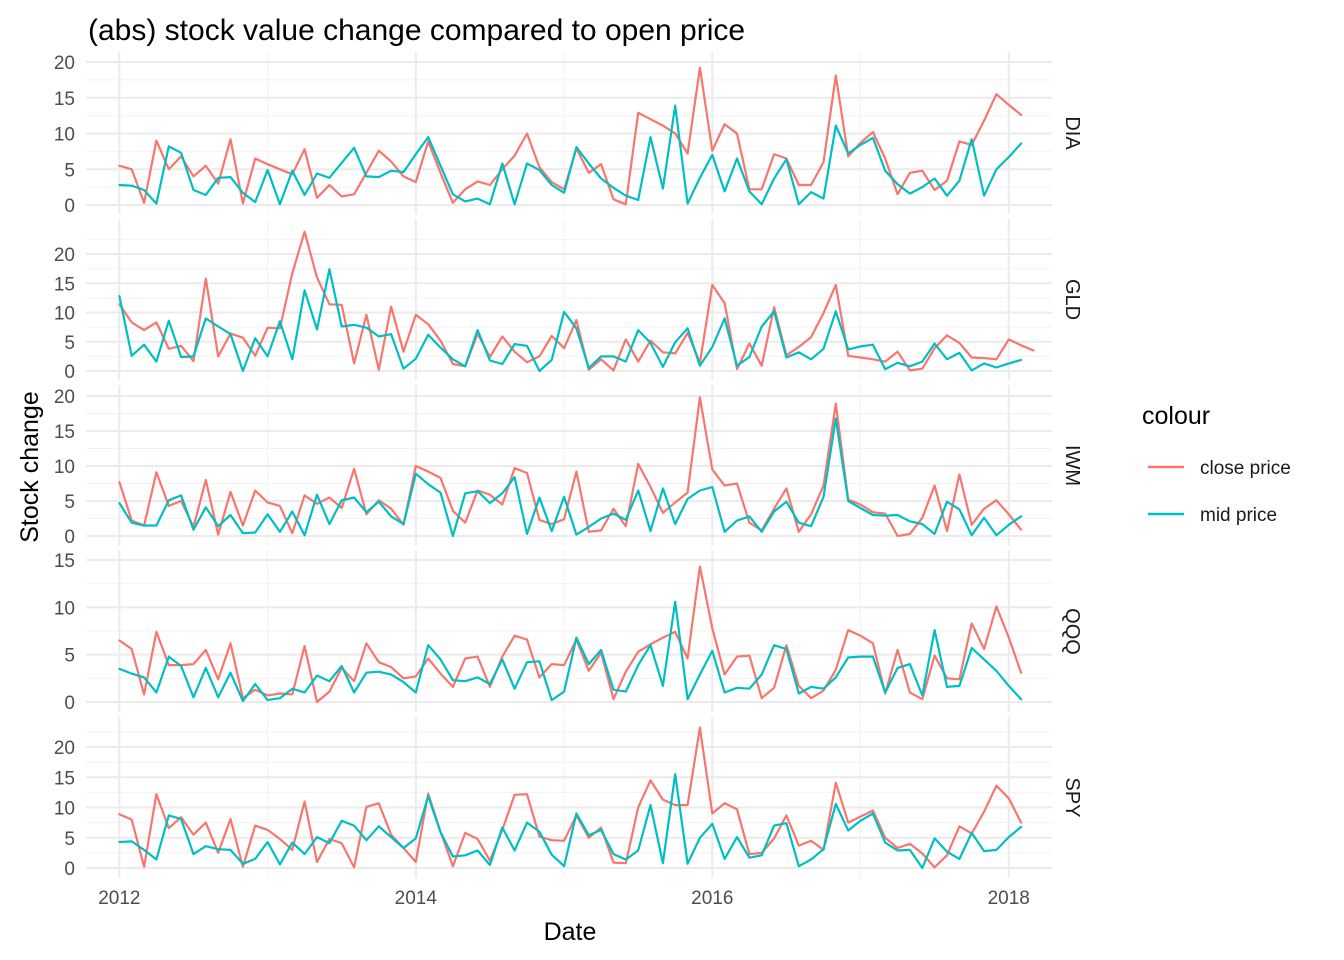  I want to click on series-line-close-price-qqq, so click(570, 634).